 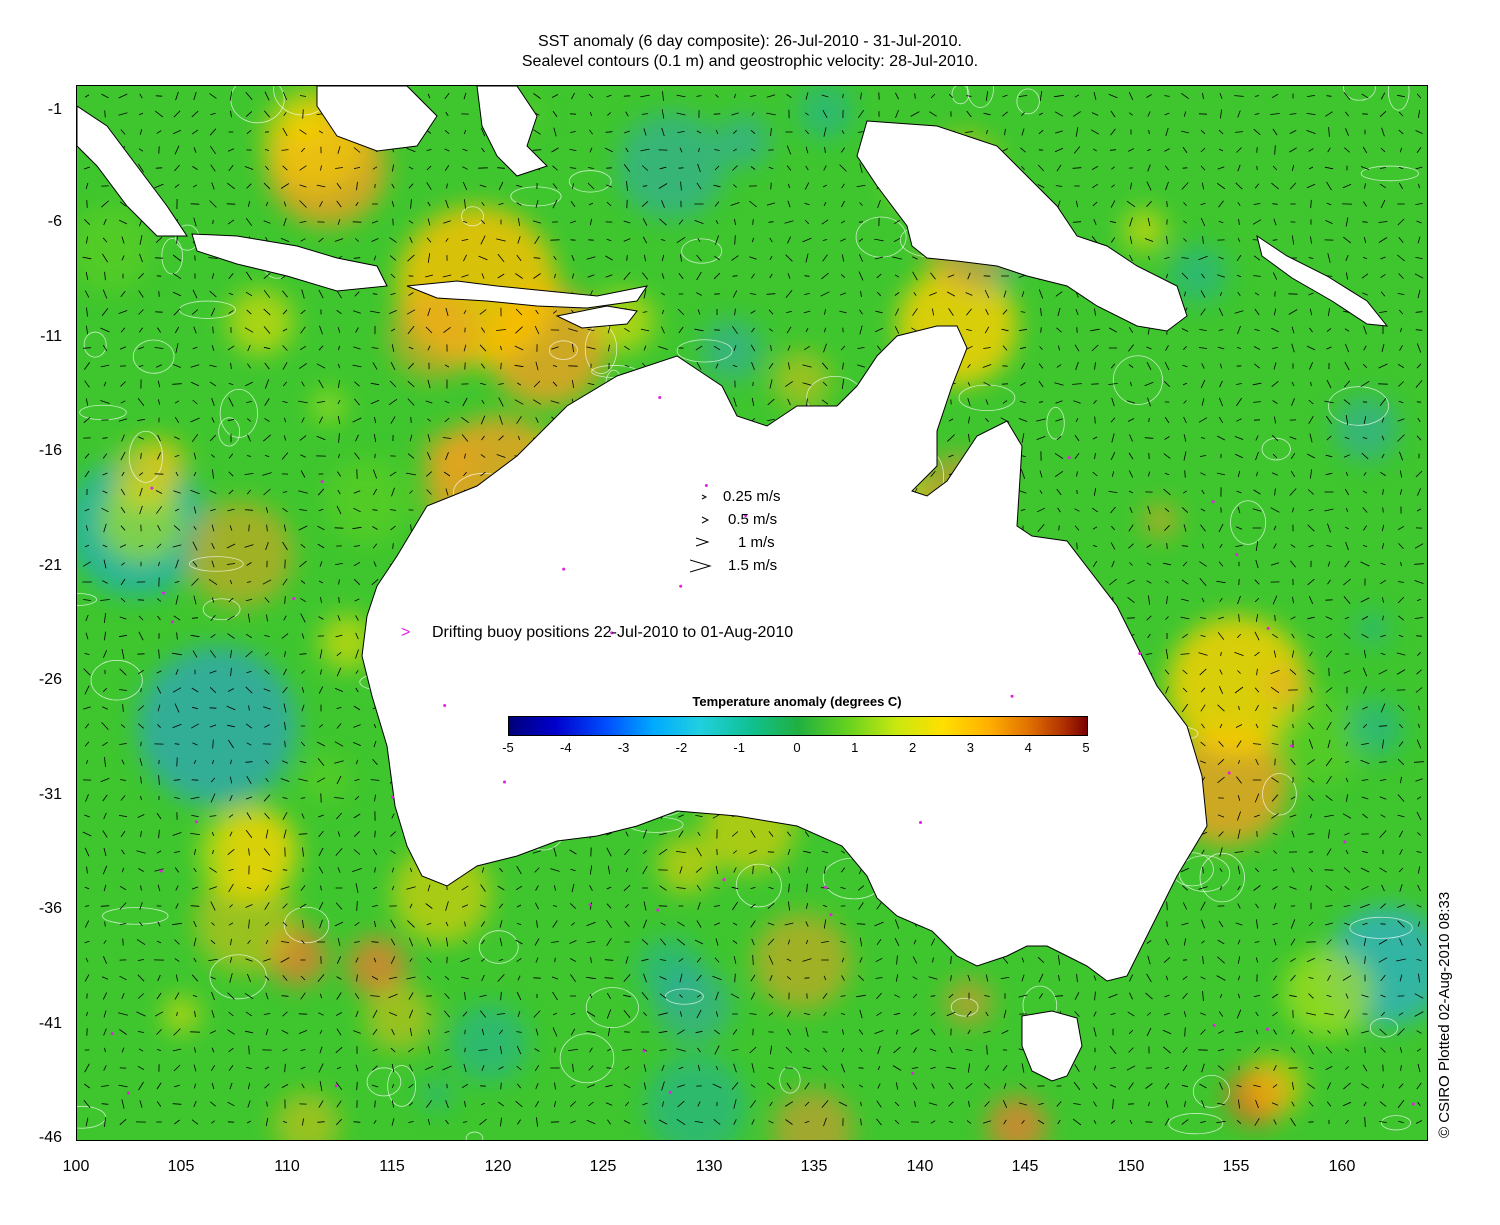 I want to click on y-tick-label: -6, so click(x=54, y=221).